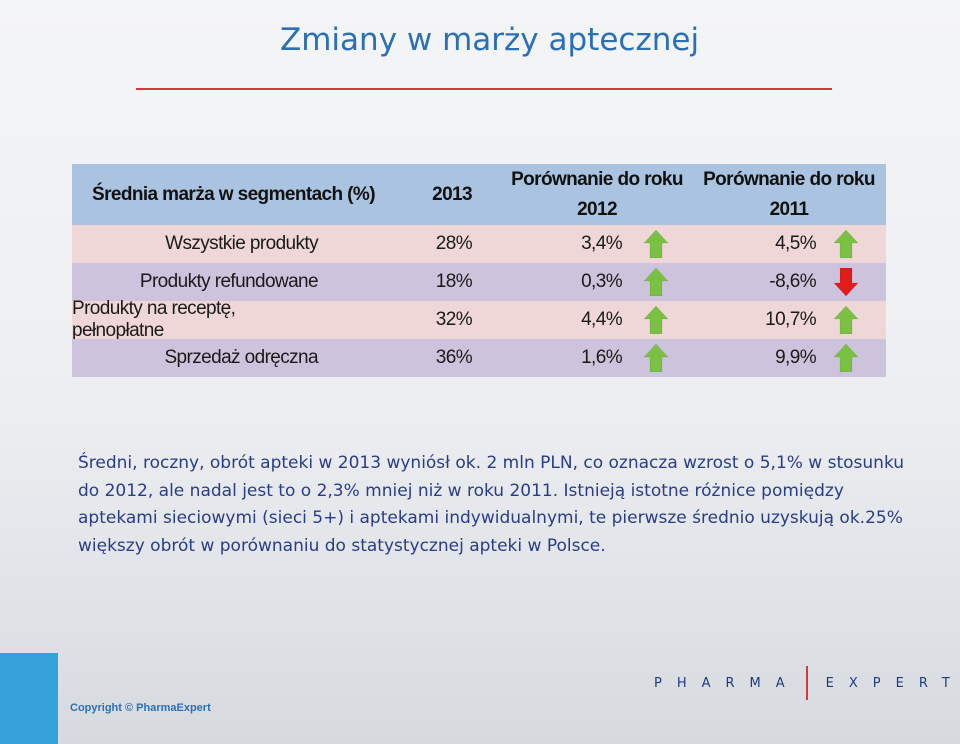 This screenshot has width=960, height=744. What do you see at coordinates (479, 244) in the screenshot?
I see `table-row: Wszystkie produkty 28% 3,4% 4,5%` at bounding box center [479, 244].